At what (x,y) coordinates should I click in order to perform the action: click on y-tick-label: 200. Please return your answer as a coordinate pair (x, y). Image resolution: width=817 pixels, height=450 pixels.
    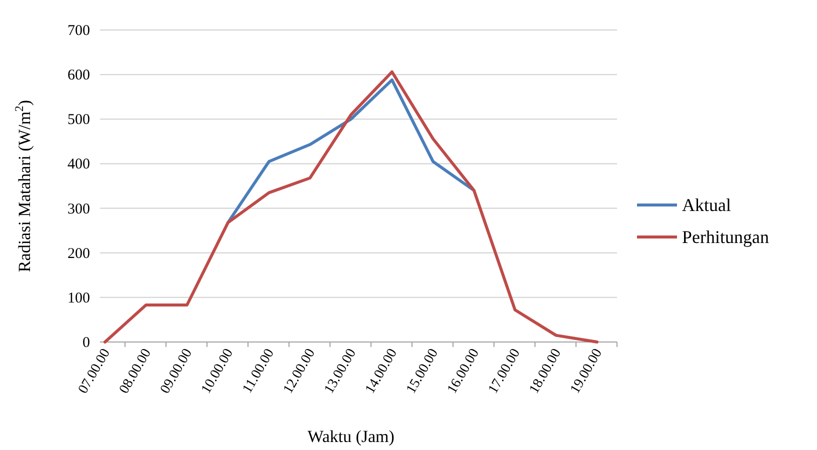
    Looking at the image, I should click on (79, 254).